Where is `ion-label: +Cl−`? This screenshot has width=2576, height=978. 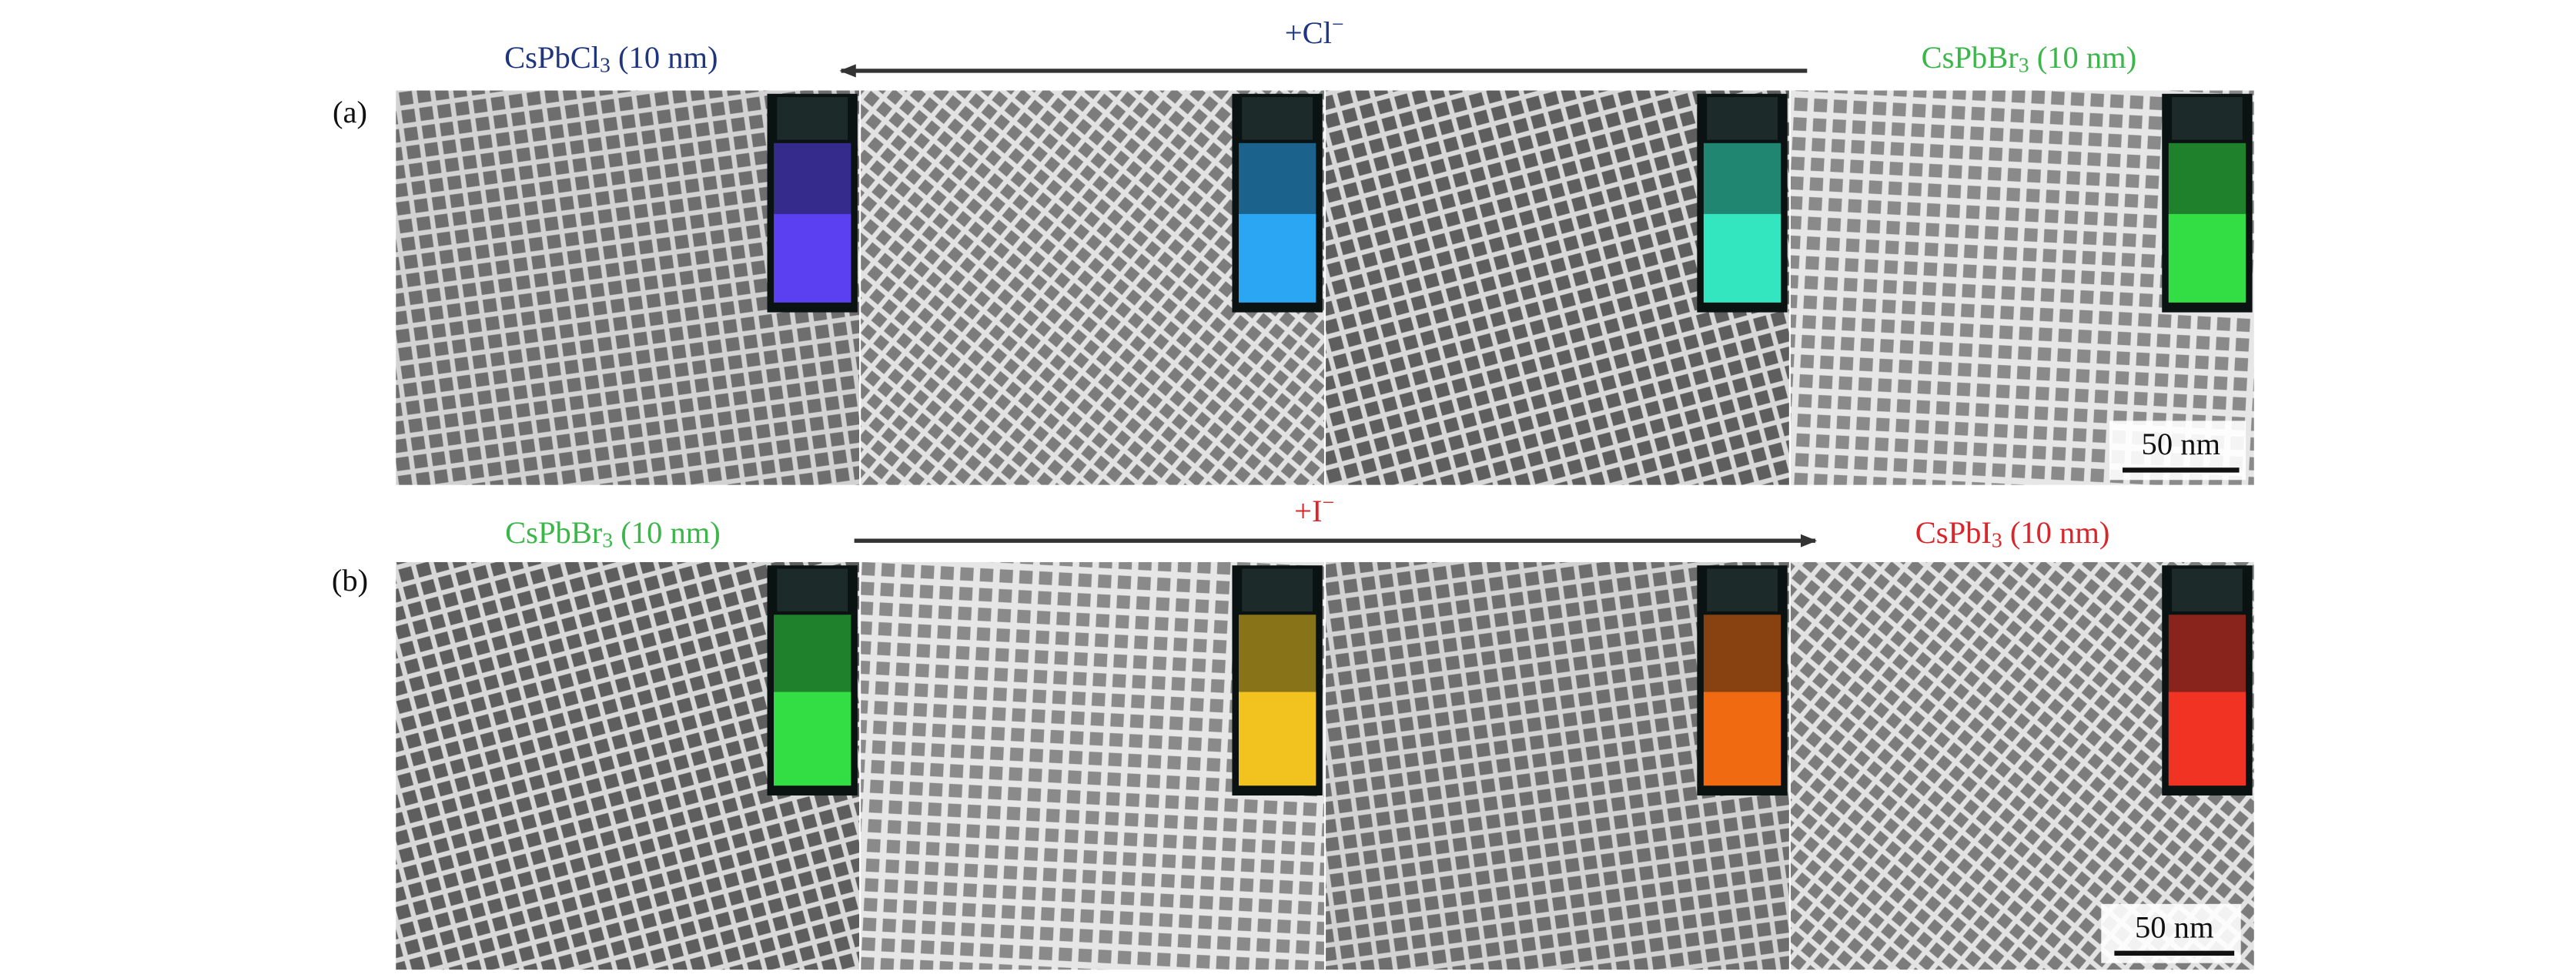 ion-label: +Cl− is located at coordinates (1314, 32).